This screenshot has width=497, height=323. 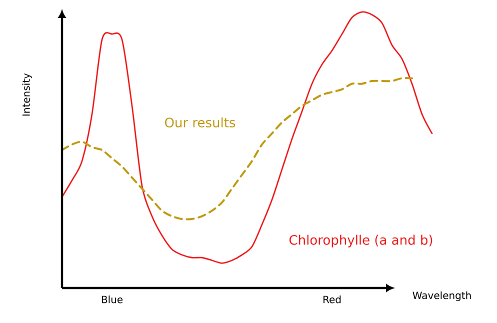 I want to click on text: Our results, so click(x=200, y=122).